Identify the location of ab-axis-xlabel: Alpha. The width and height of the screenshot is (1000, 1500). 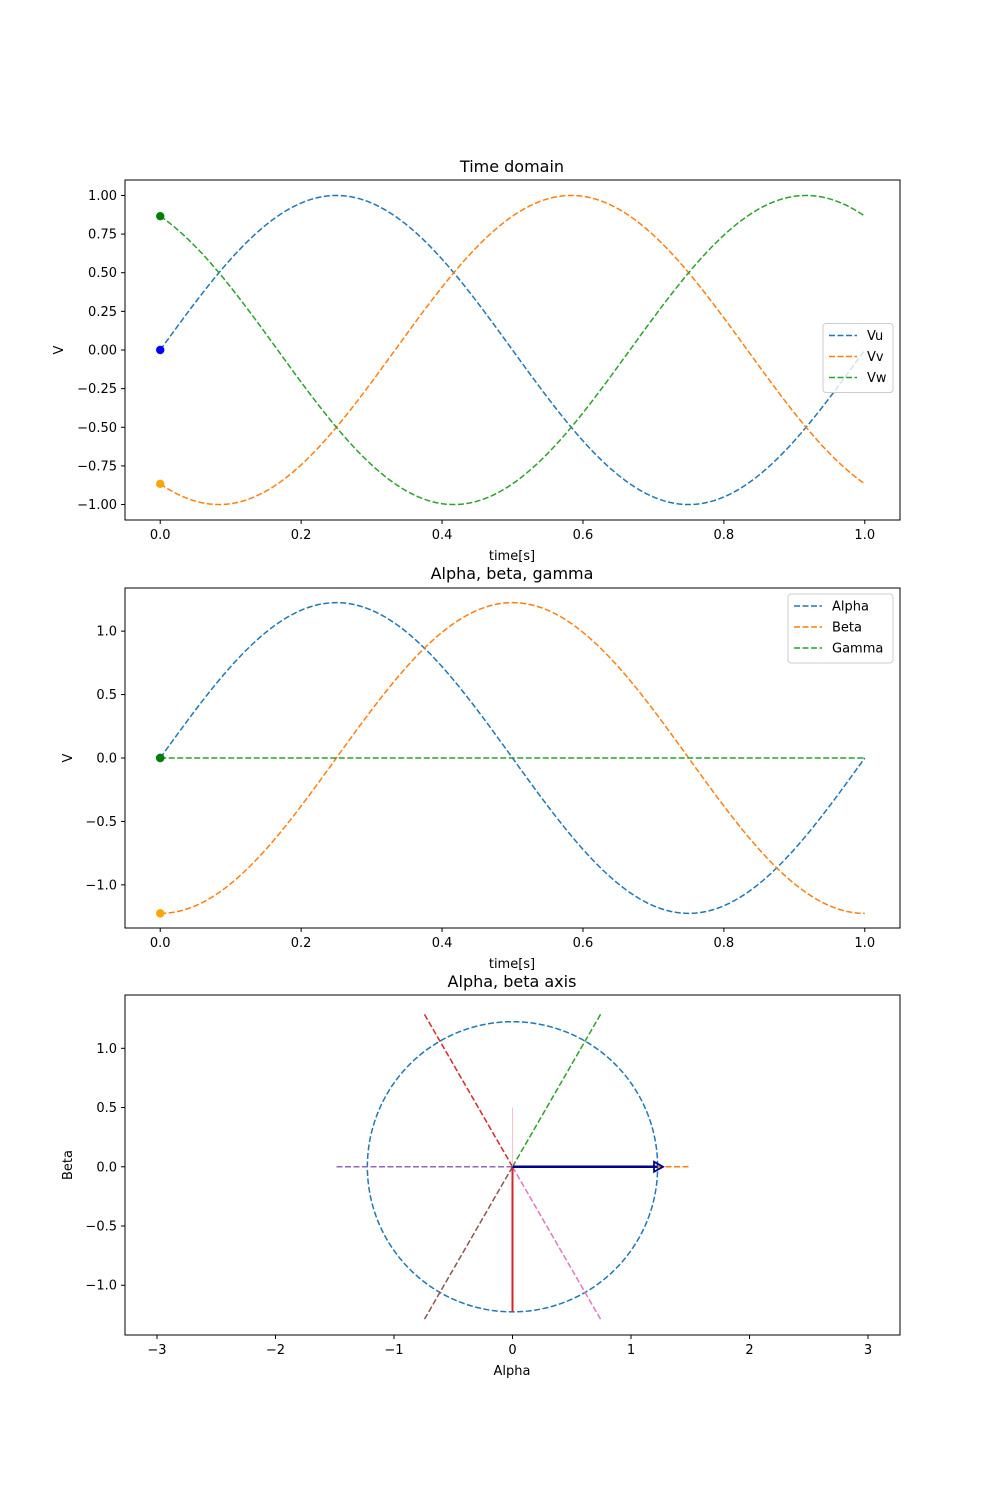
(512, 1371).